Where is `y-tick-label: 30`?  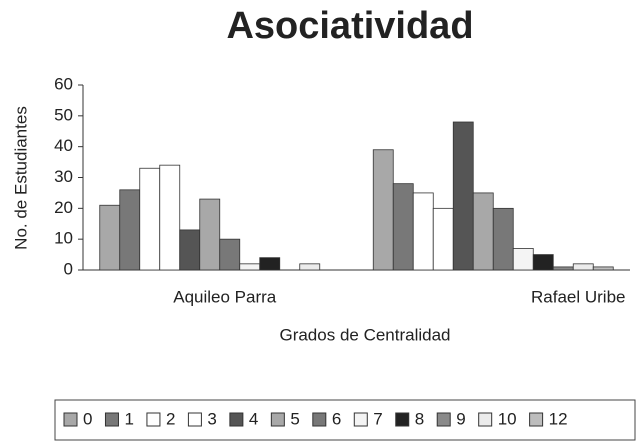
y-tick-label: 30 is located at coordinates (63, 176).